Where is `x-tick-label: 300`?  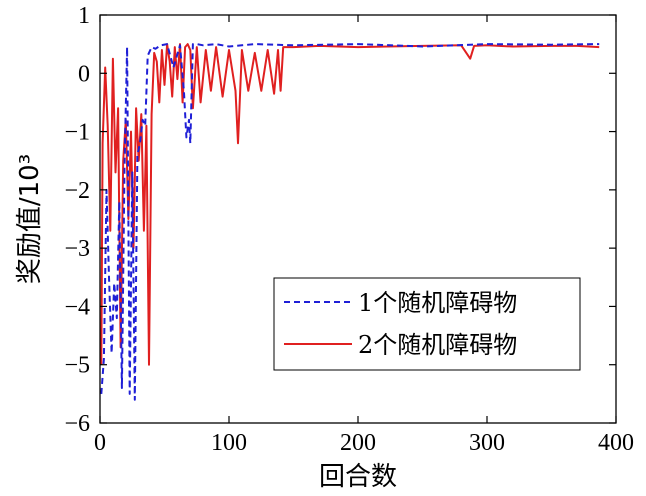
x-tick-label: 300 is located at coordinates (487, 443).